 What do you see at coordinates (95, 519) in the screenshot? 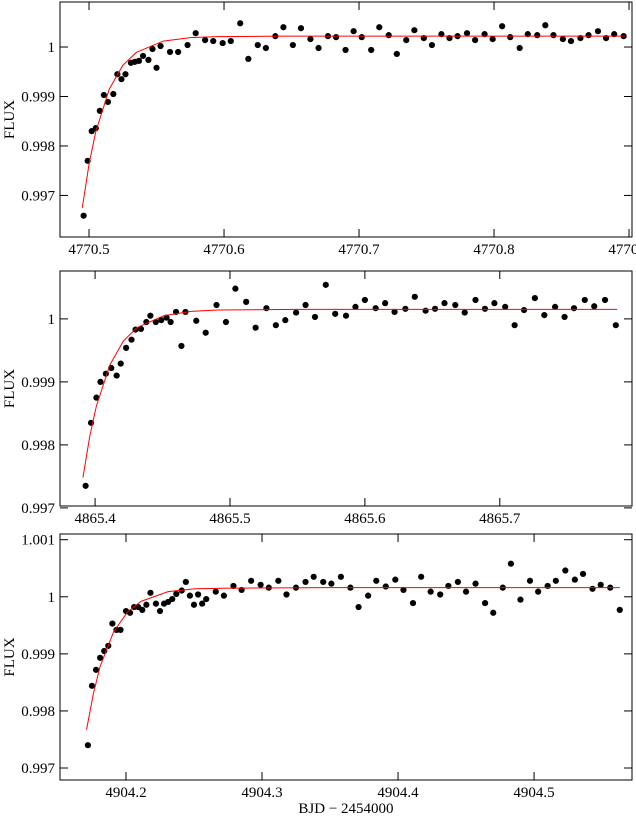
I see `x-tick-label: 4865.4` at bounding box center [95, 519].